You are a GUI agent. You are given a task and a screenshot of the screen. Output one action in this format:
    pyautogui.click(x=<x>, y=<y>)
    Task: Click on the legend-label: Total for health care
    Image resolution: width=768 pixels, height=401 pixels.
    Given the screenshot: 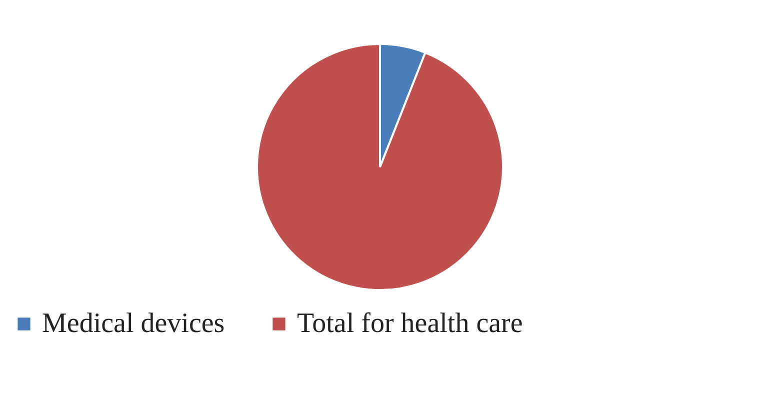 What is the action you would take?
    pyautogui.click(x=410, y=323)
    